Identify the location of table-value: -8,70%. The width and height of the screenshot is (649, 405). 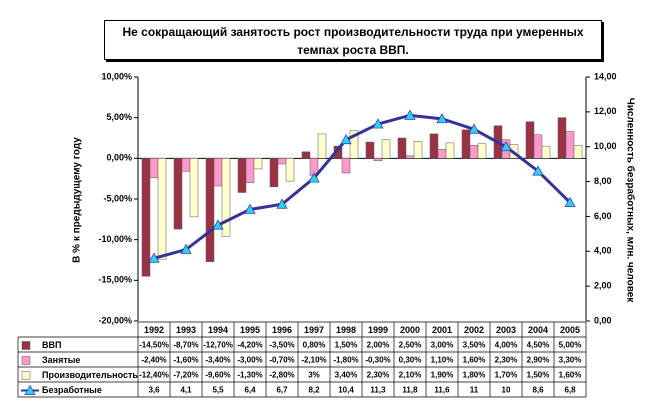
(185, 345).